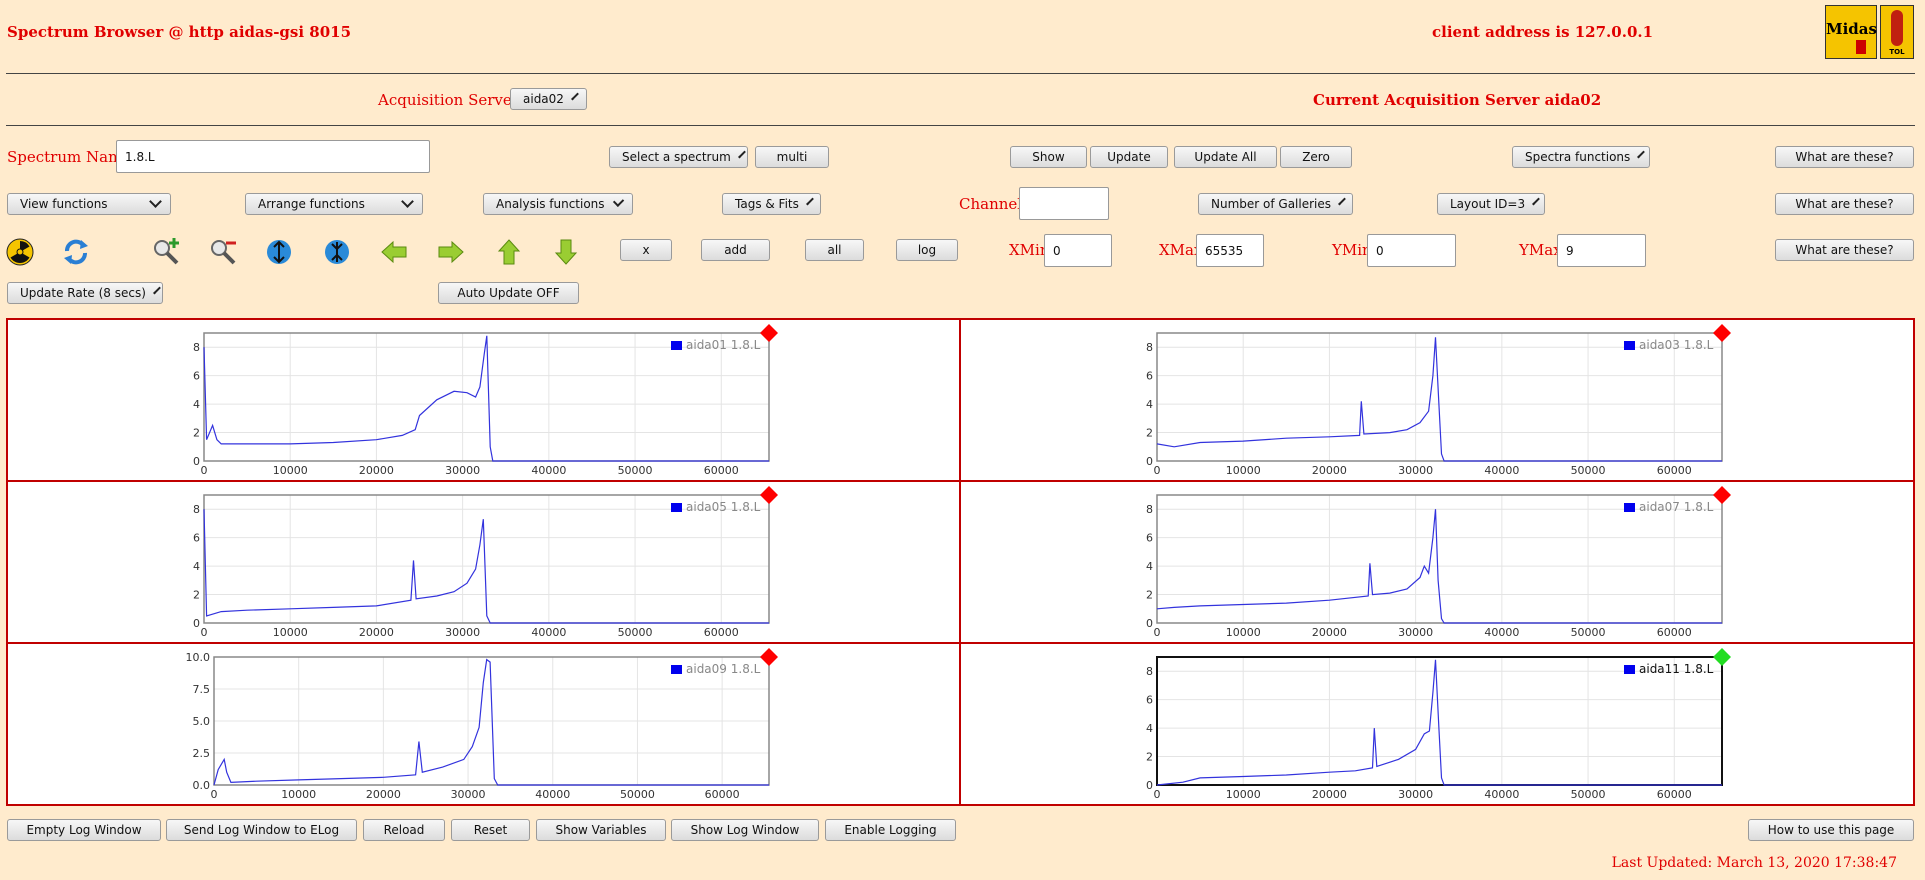 Image resolution: width=1925 pixels, height=880 pixels. Describe the element at coordinates (20, 252) in the screenshot. I see `radiation-icon` at that location.